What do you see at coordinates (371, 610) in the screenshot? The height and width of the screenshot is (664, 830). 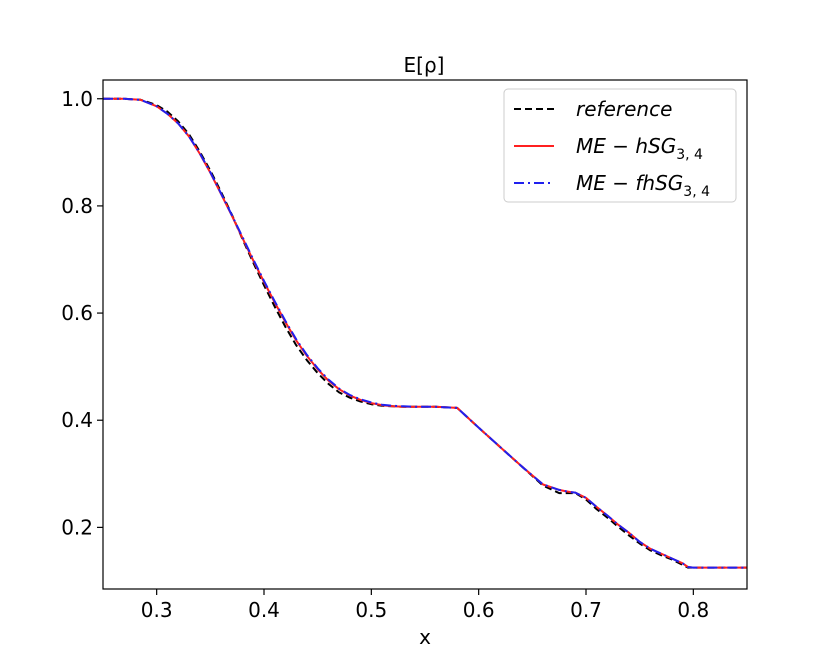 I see `x-tick-label: 0.5` at bounding box center [371, 610].